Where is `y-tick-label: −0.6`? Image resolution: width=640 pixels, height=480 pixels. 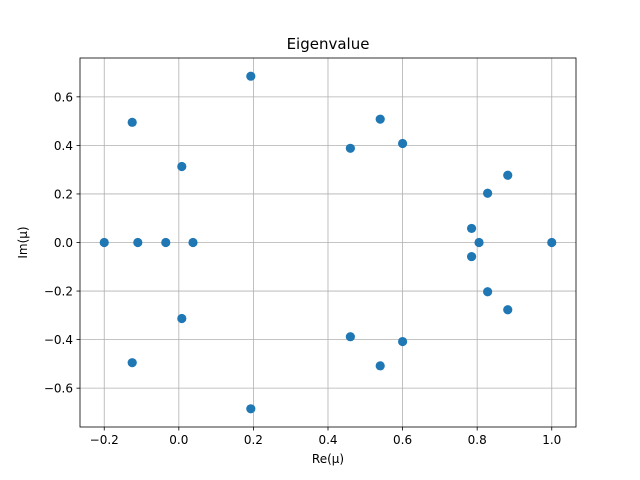 y-tick-label: −0.6 is located at coordinates (58, 389).